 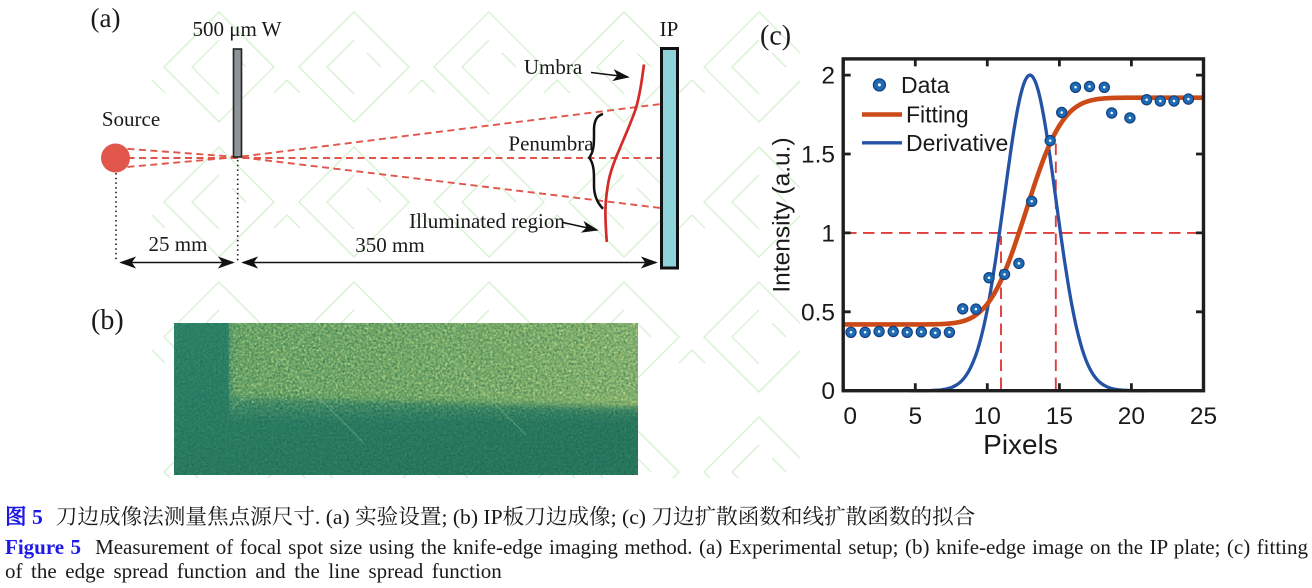 What do you see at coordinates (782, 214) in the screenshot?
I see `svg-text: Intensity (a.u.)` at bounding box center [782, 214].